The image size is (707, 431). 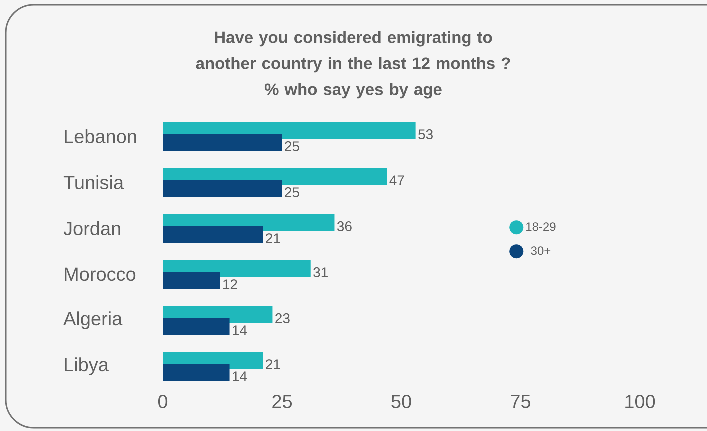 I want to click on y-tick-label: Libya, so click(x=87, y=367).